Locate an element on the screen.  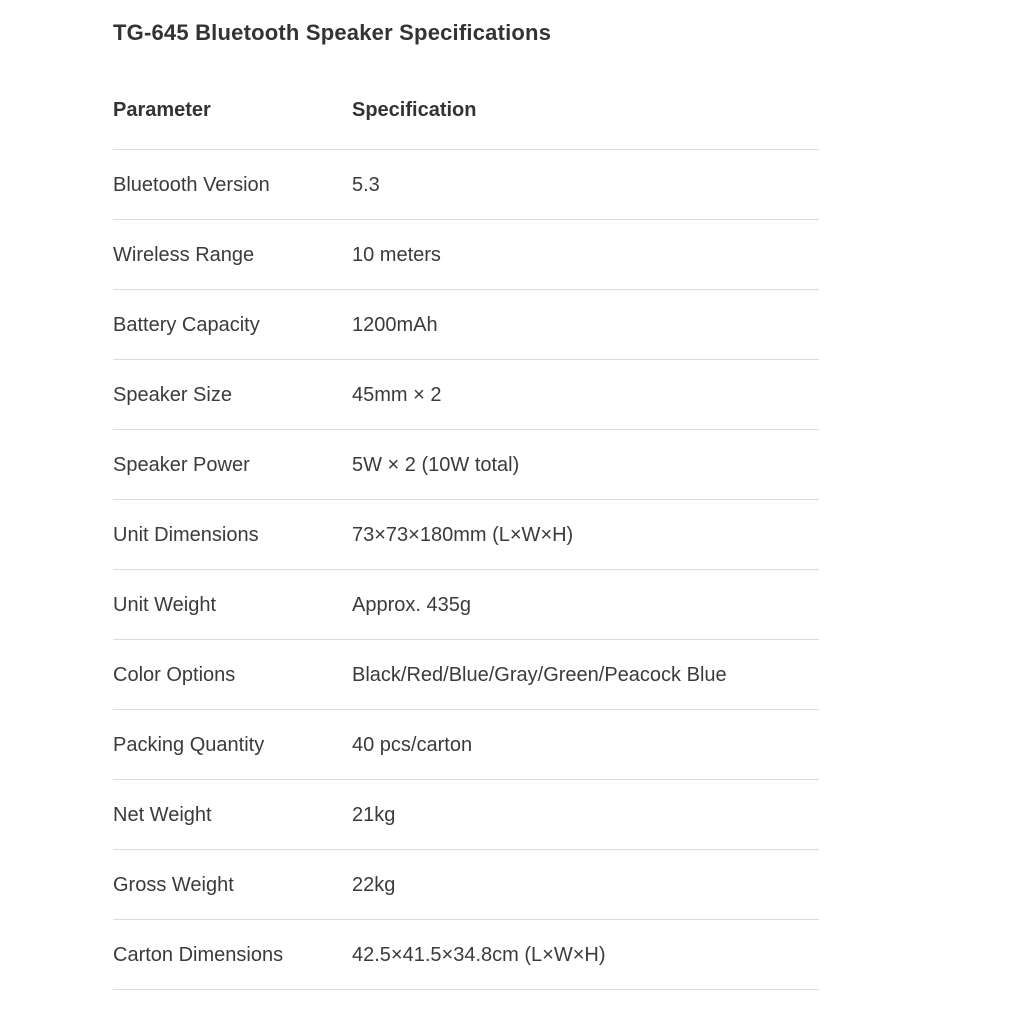
specification-cell: 42.5×41.5×34.8cm (L×W×H) is located at coordinates (479, 954).